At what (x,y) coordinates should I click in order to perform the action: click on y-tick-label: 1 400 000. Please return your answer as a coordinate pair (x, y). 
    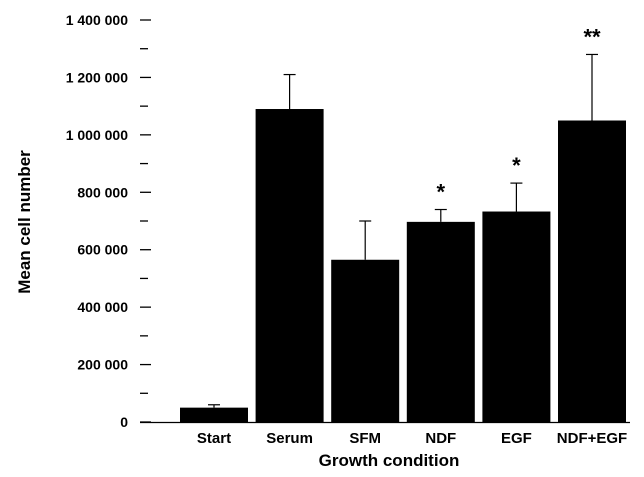
    Looking at the image, I should click on (97, 20).